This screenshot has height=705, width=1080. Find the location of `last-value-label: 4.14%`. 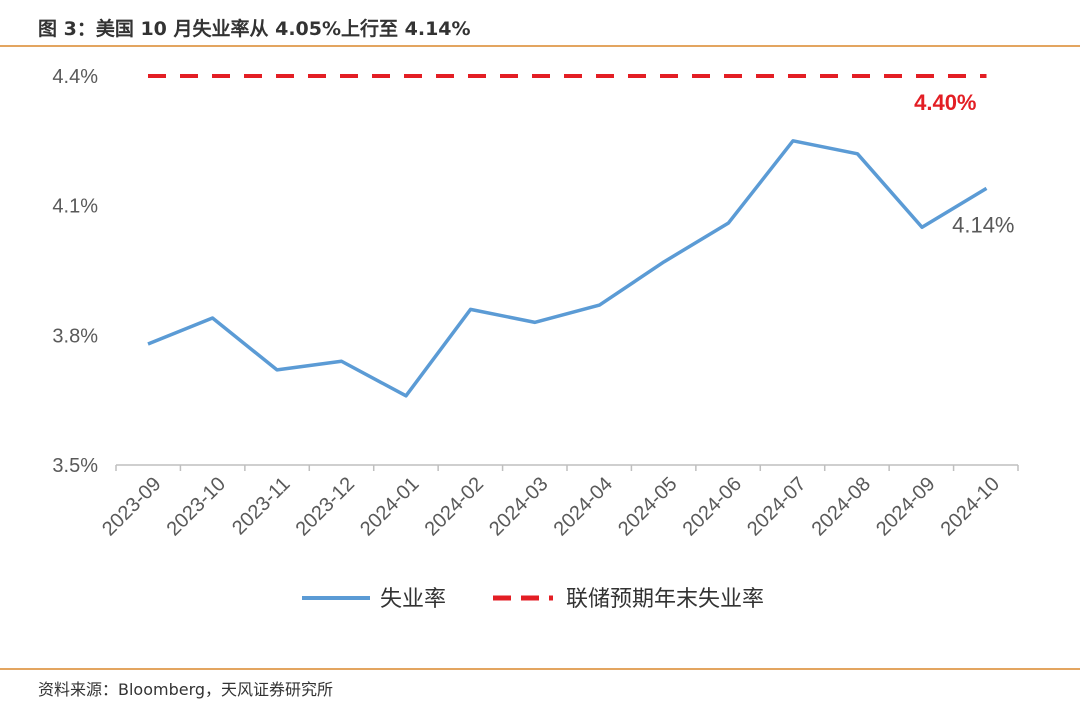

last-value-label: 4.14% is located at coordinates (983, 224).